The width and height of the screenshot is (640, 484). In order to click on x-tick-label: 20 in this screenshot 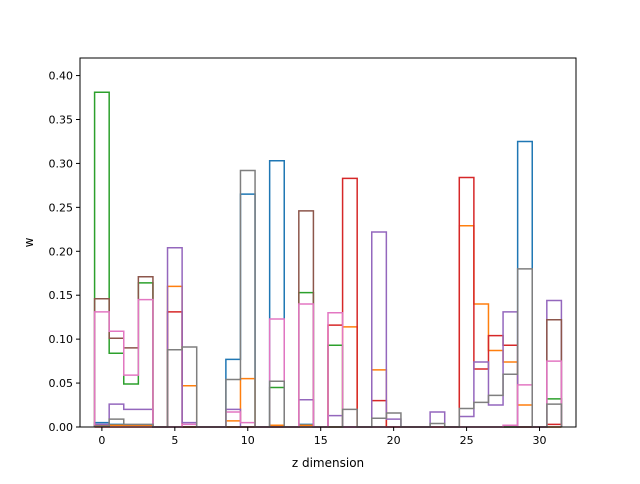, I will do `click(394, 440)`.